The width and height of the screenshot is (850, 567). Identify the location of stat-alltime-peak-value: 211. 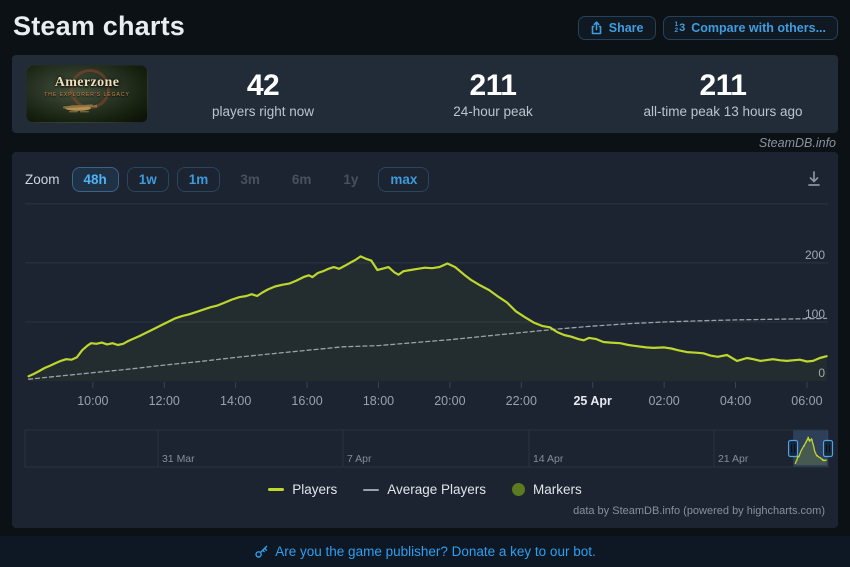
(723, 85).